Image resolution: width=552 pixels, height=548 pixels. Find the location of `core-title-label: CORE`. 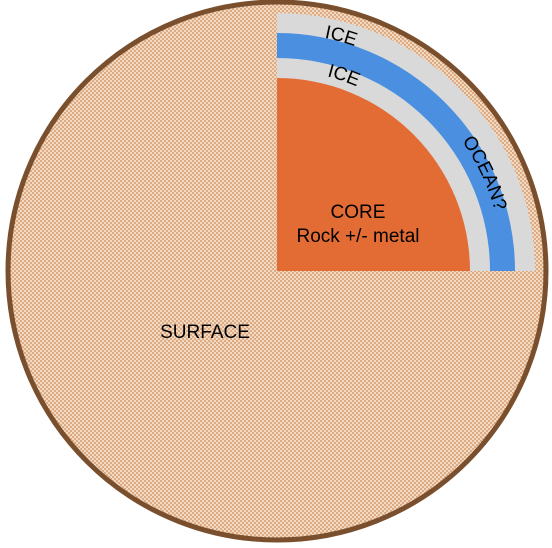

core-title-label: CORE is located at coordinates (358, 212).